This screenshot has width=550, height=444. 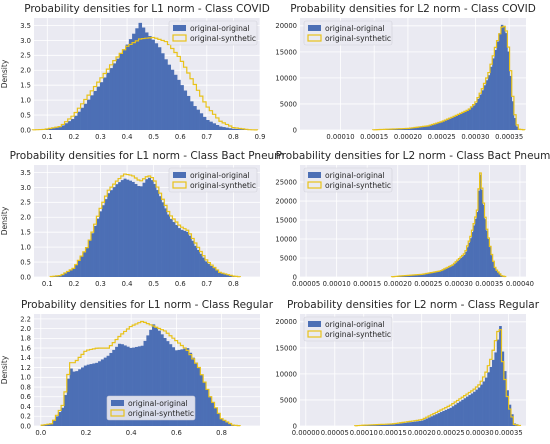 I want to click on x-tick-label: 0.00000, so click(x=306, y=433).